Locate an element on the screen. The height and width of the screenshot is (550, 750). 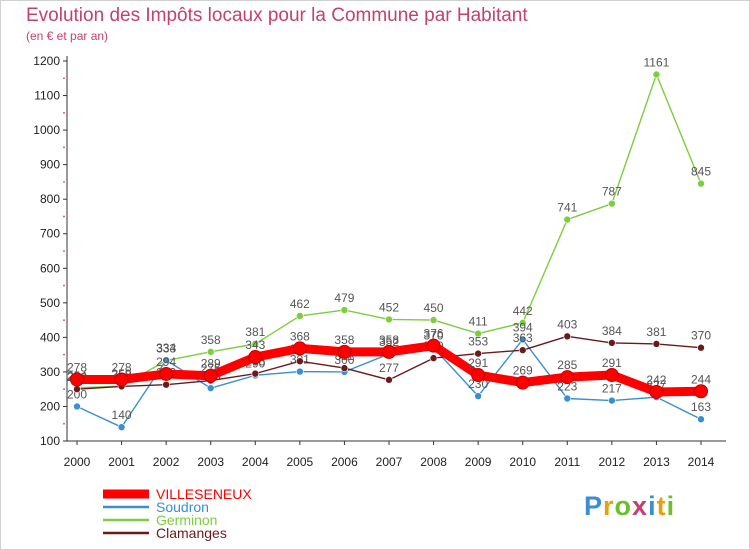
legend-label: Germinon is located at coordinates (186, 520).